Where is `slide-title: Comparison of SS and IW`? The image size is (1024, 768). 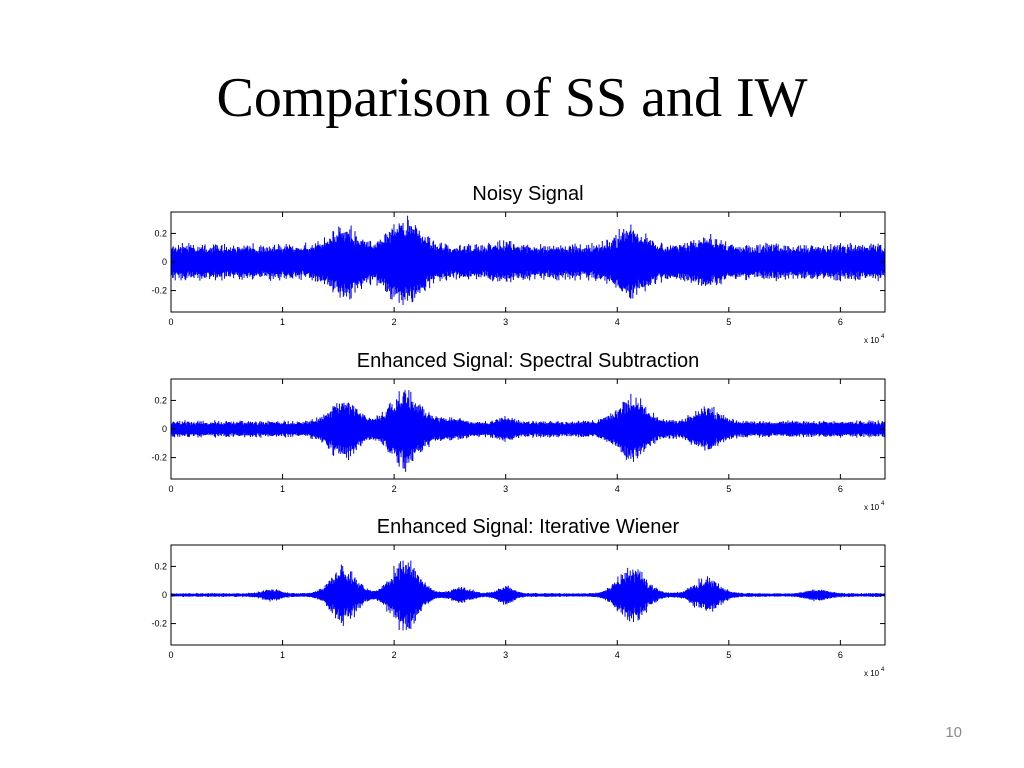
slide-title: Comparison of SS and IW is located at coordinates (512, 98).